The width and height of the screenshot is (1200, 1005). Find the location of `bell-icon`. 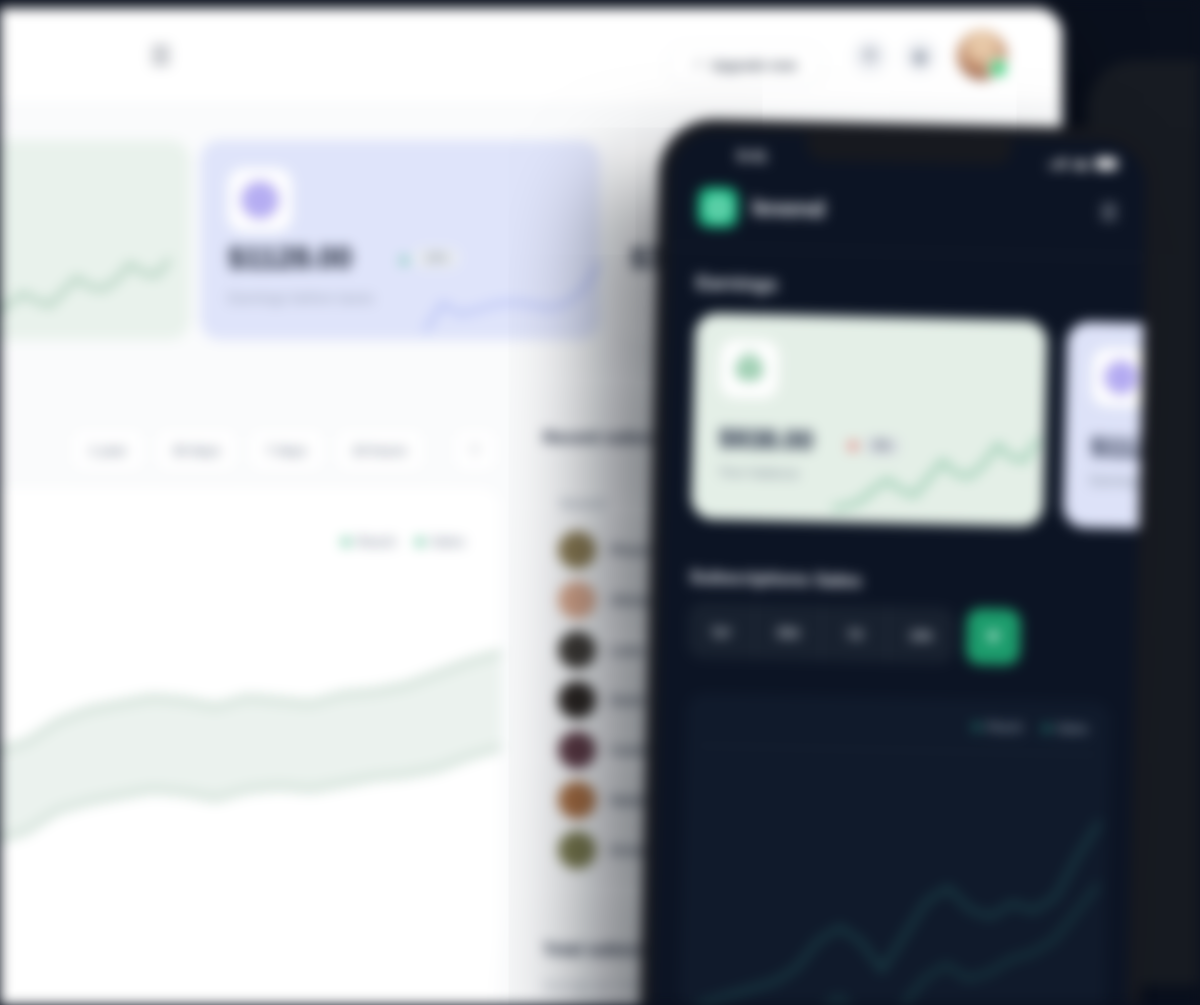

bell-icon is located at coordinates (920, 58).